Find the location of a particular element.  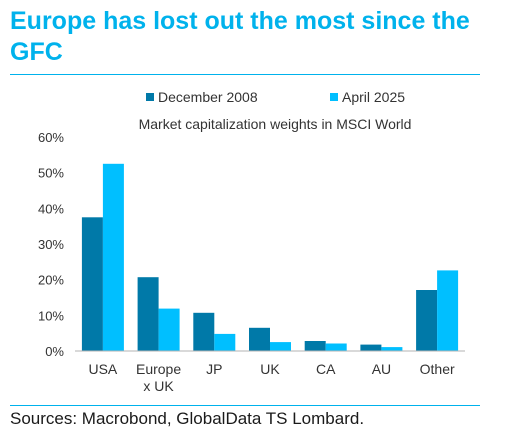

y-tick-label: 40% is located at coordinates (51, 208).